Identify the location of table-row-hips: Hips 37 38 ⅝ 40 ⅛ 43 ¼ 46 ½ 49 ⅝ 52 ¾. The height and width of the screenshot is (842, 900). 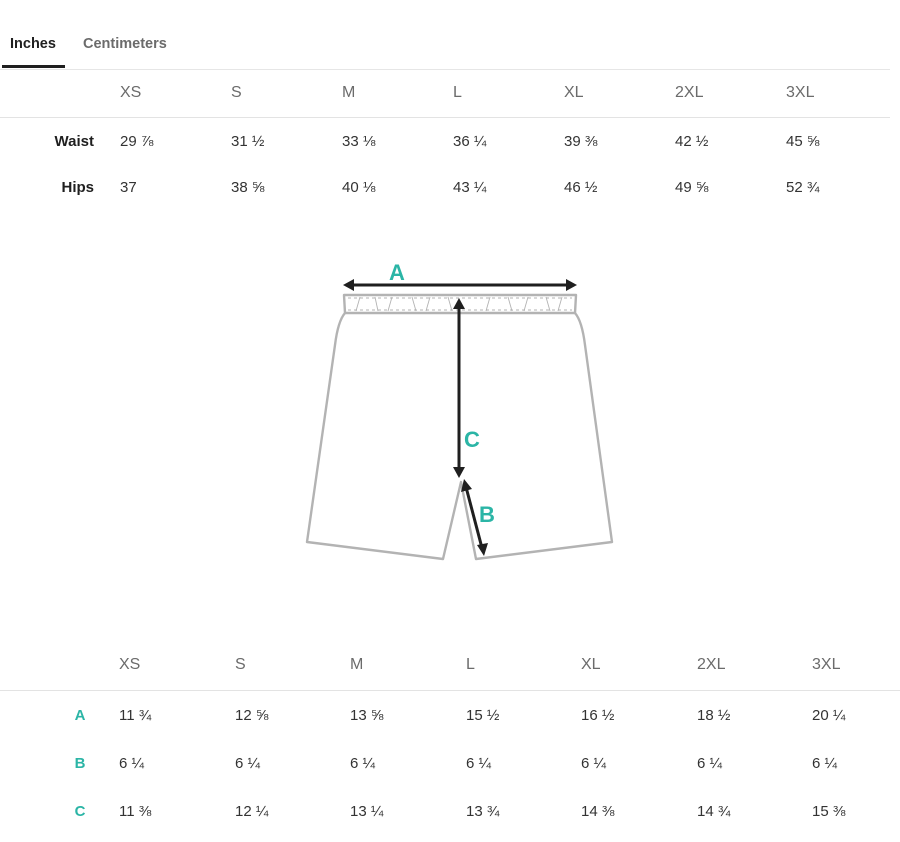
(445, 194).